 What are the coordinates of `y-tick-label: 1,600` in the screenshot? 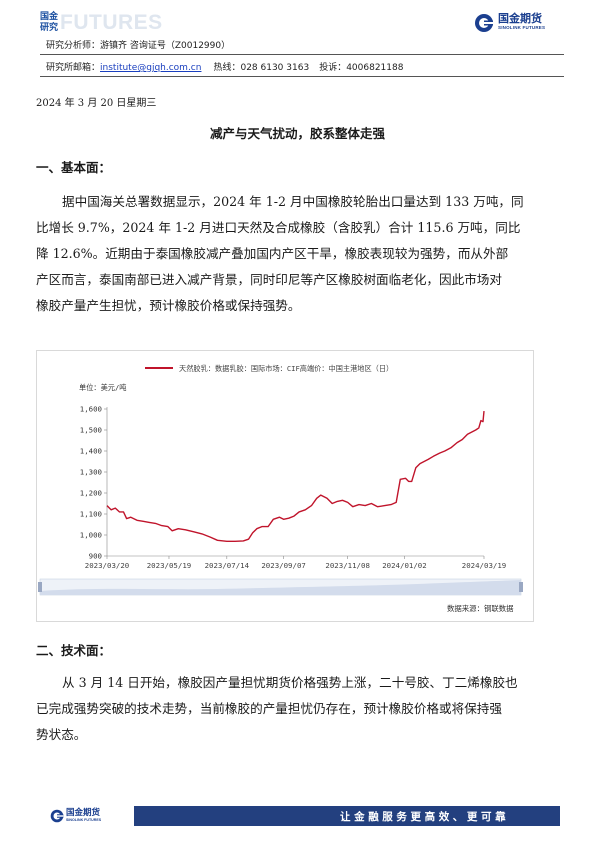 It's located at (91, 409).